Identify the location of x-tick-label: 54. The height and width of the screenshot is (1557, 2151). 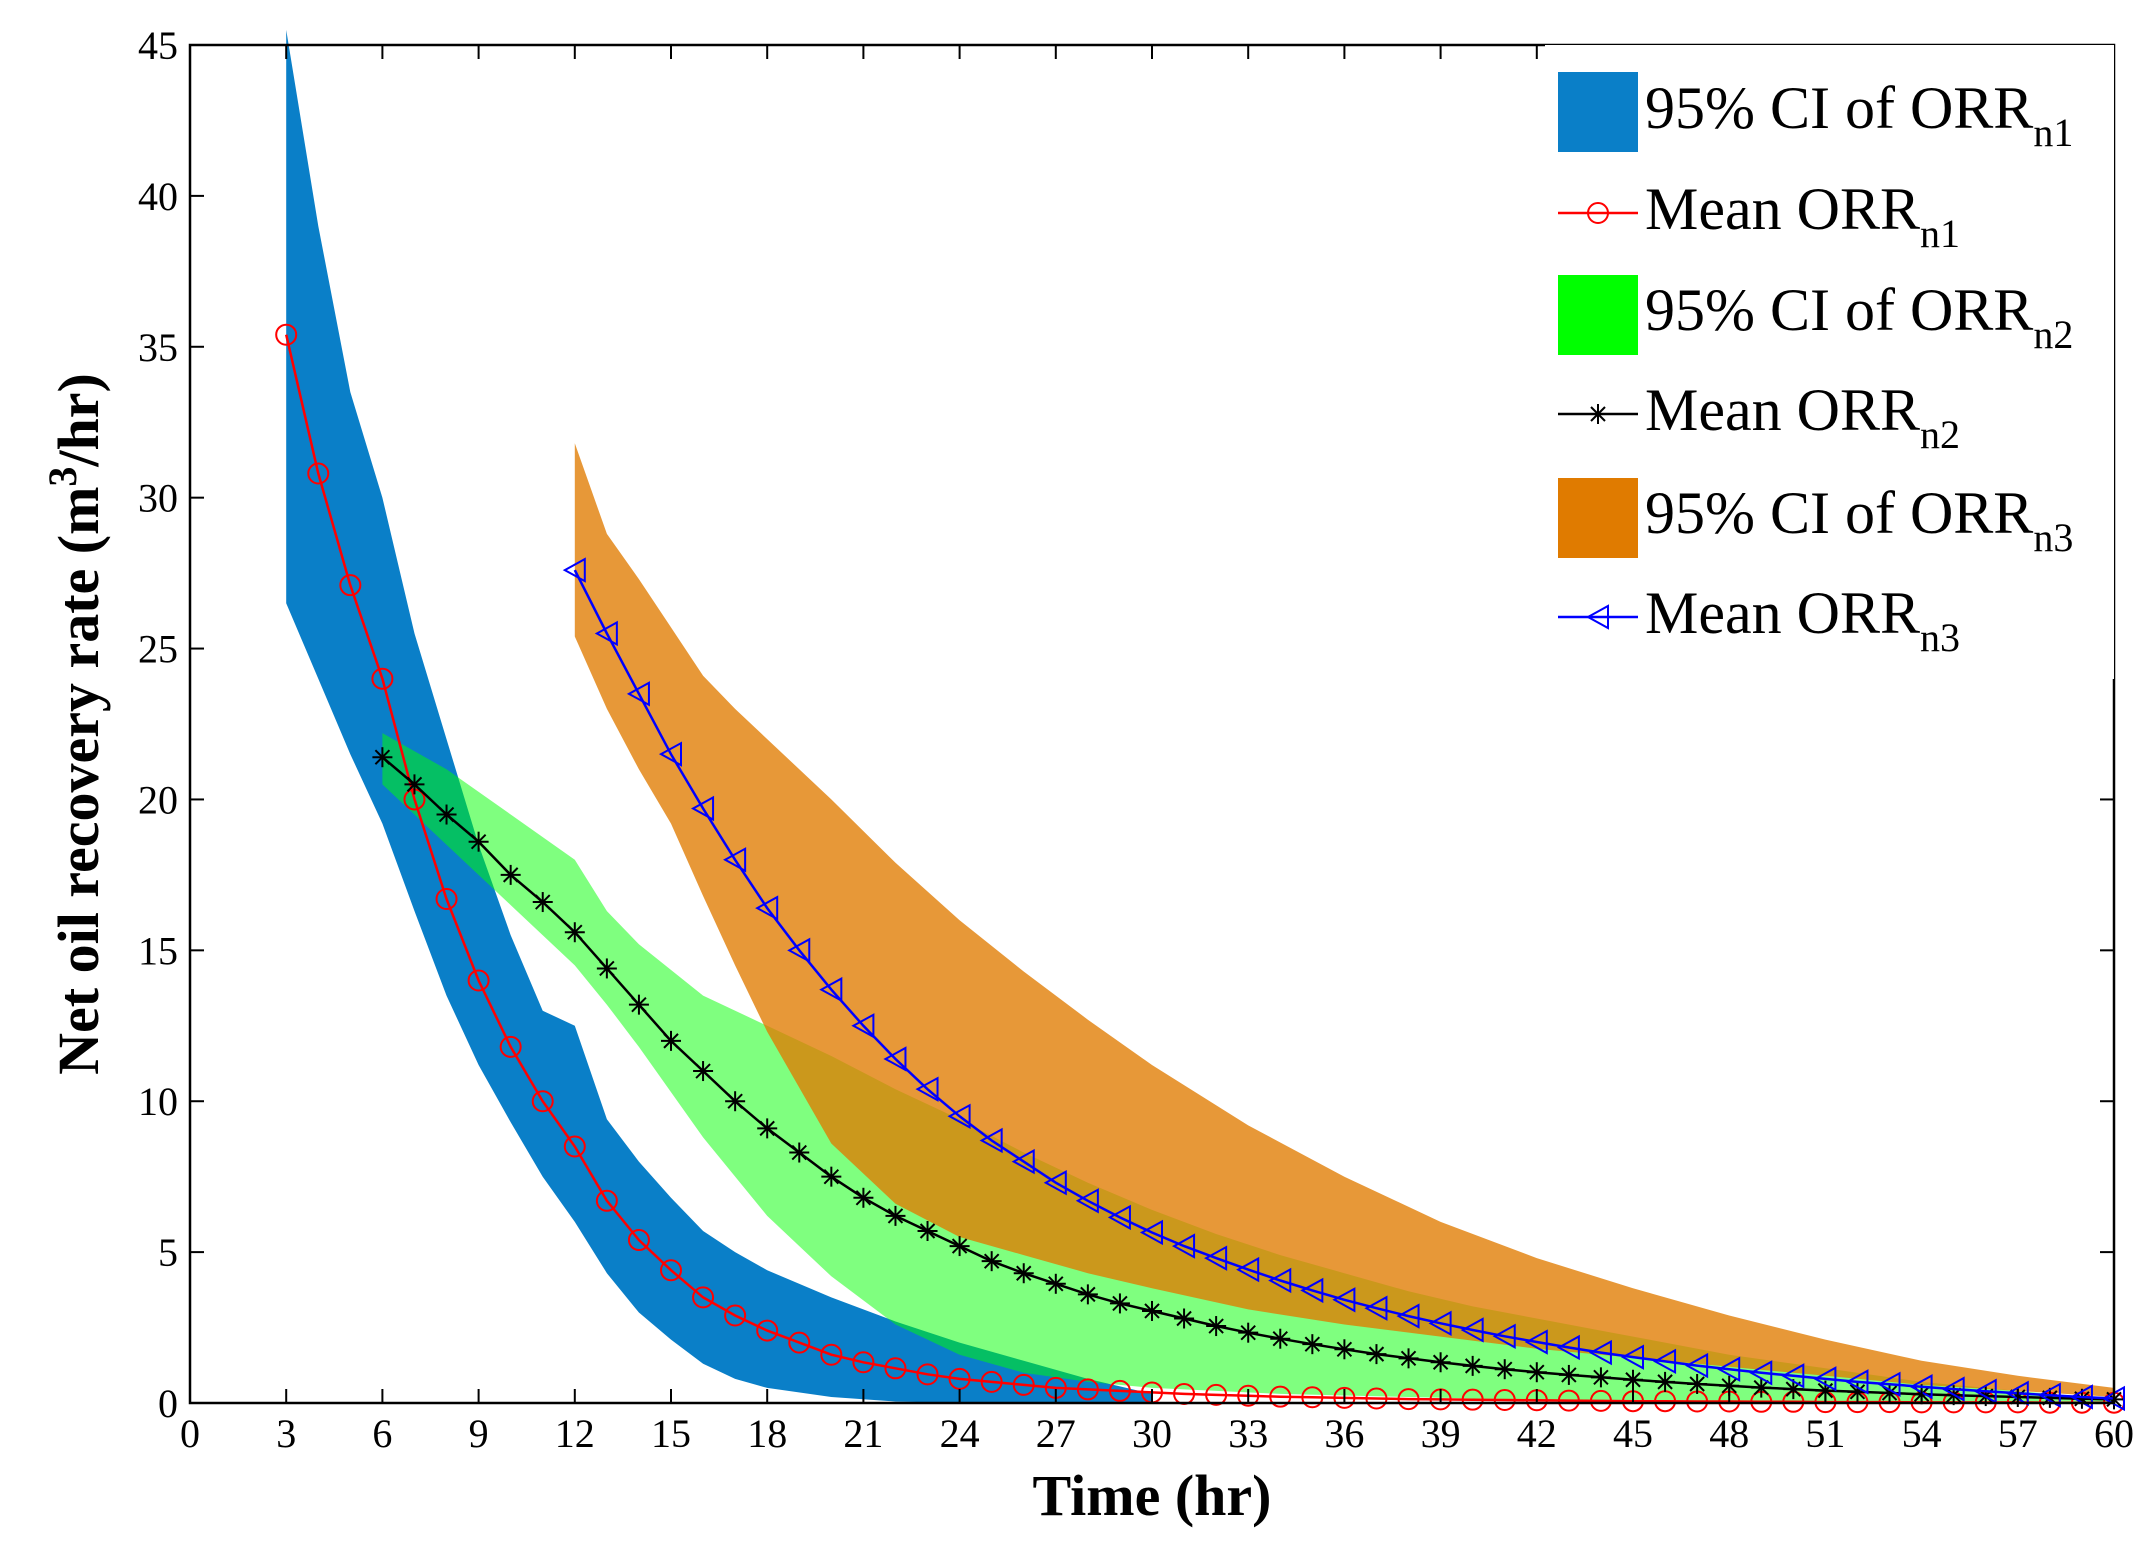
(1922, 1433).